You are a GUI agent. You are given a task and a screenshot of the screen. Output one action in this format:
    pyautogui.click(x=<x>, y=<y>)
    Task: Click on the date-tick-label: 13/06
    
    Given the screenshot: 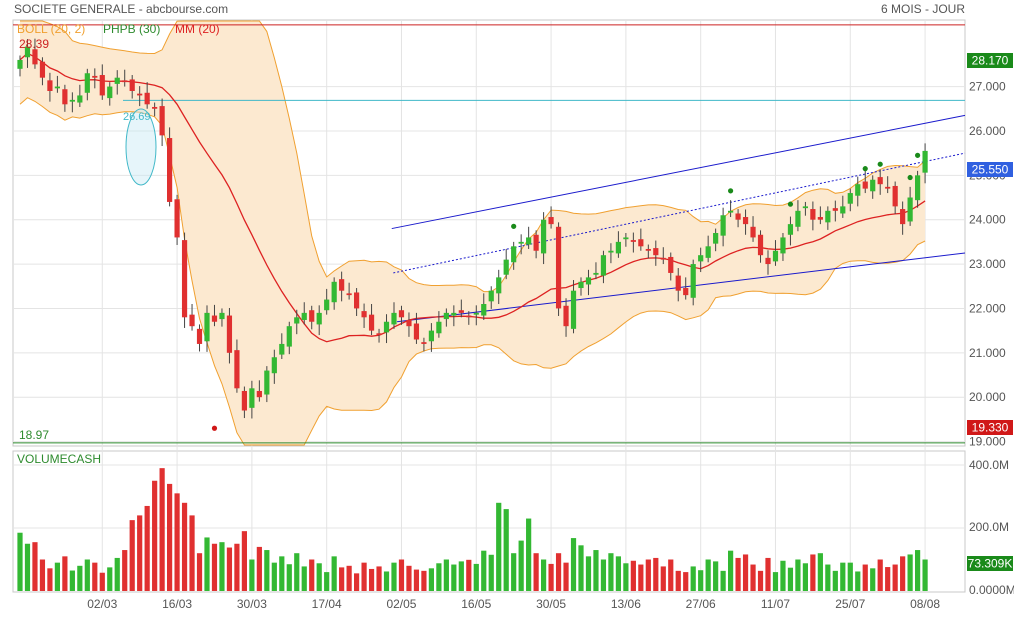 What is the action you would take?
    pyautogui.click(x=626, y=604)
    